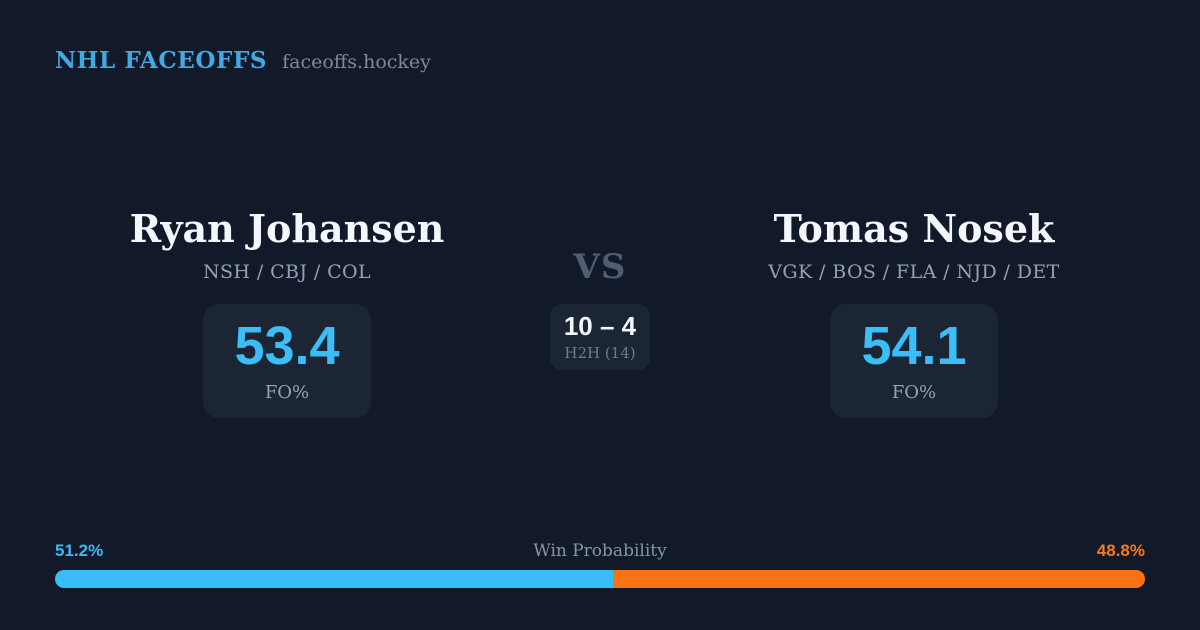  I want to click on win-probability-labels: 51.2% Win Probability 48.8%, so click(600, 551).